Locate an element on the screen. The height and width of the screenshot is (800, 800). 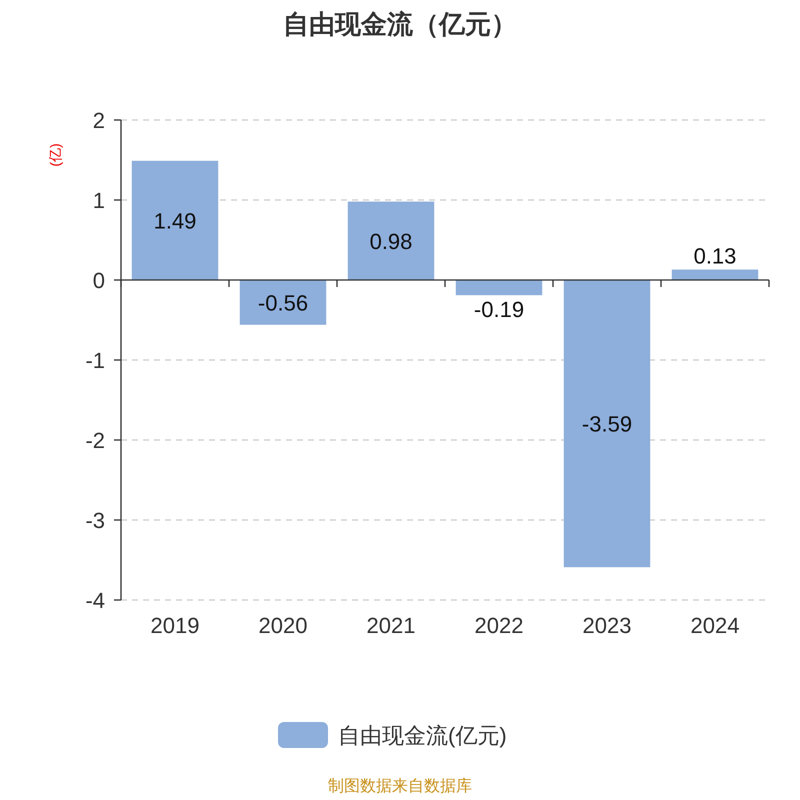
data-label: 1.49 is located at coordinates (175, 221).